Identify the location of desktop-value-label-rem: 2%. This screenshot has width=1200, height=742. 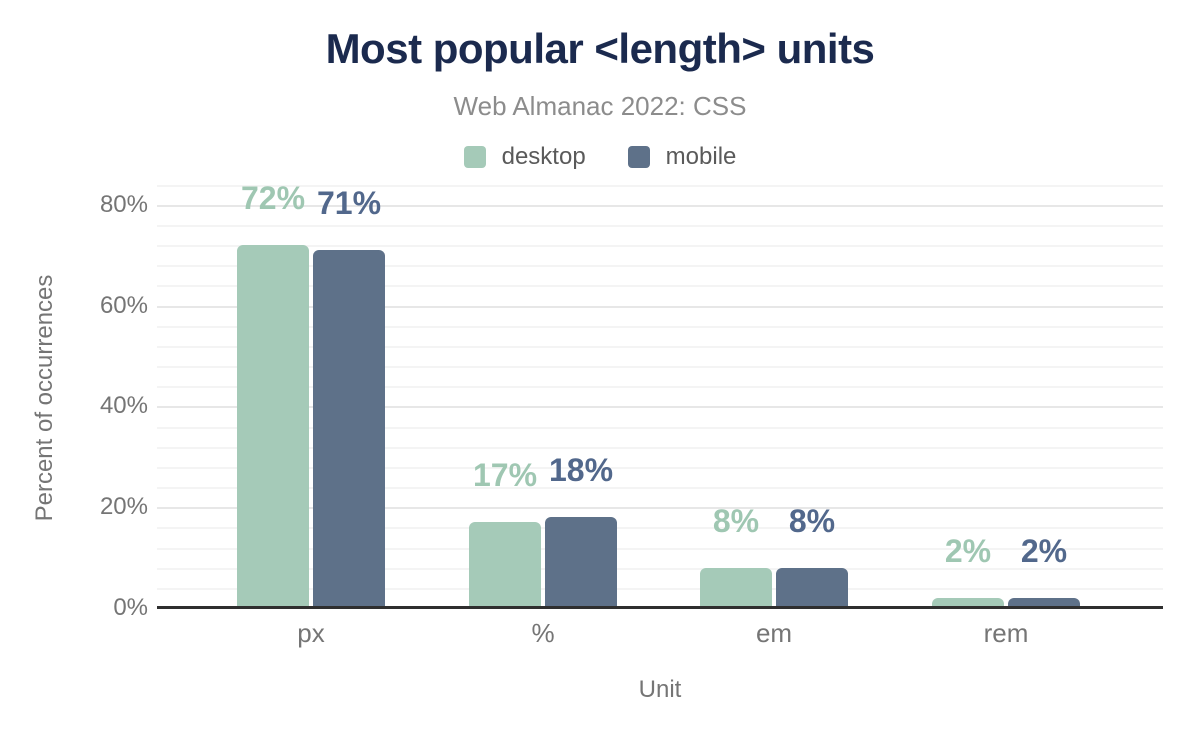
(968, 551).